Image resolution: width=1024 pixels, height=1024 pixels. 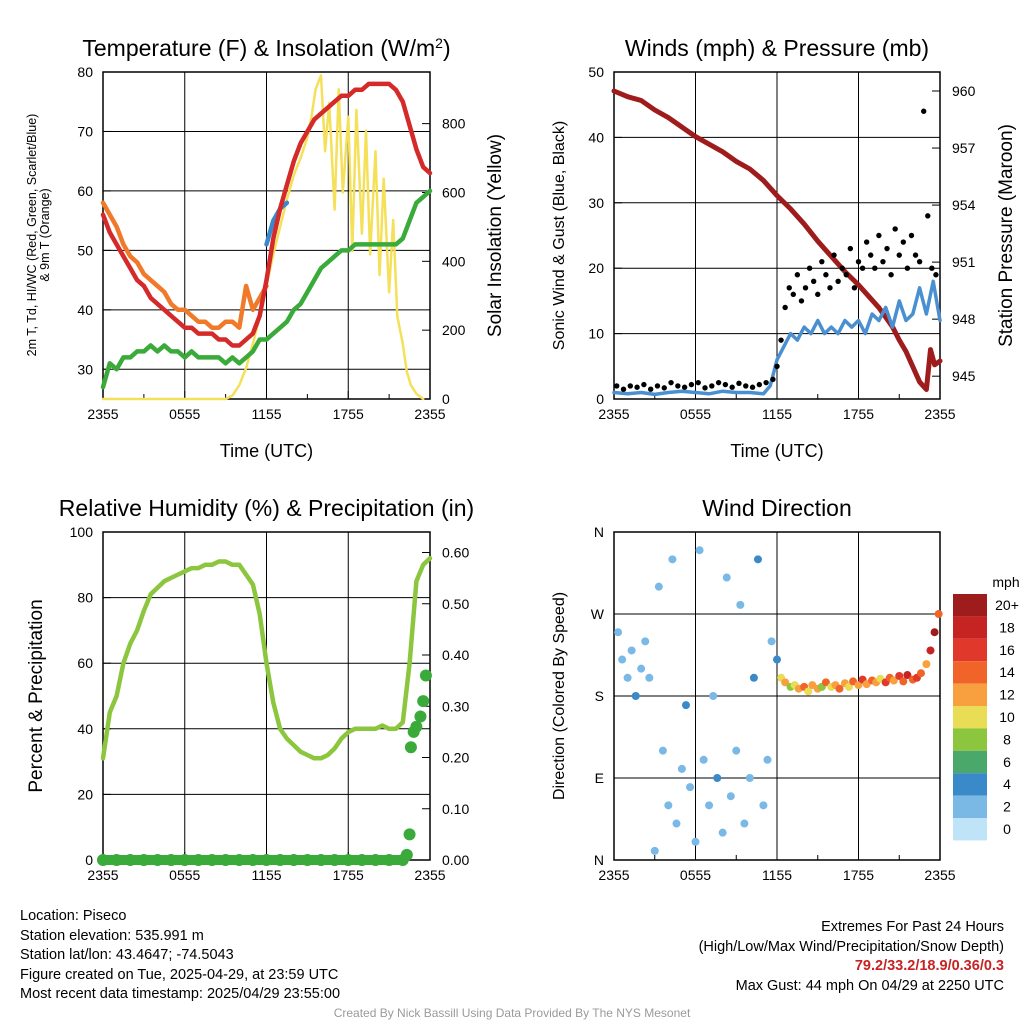 I want to click on dir-chart-ylabel: Direction (Colored By Speed), so click(x=559, y=696).